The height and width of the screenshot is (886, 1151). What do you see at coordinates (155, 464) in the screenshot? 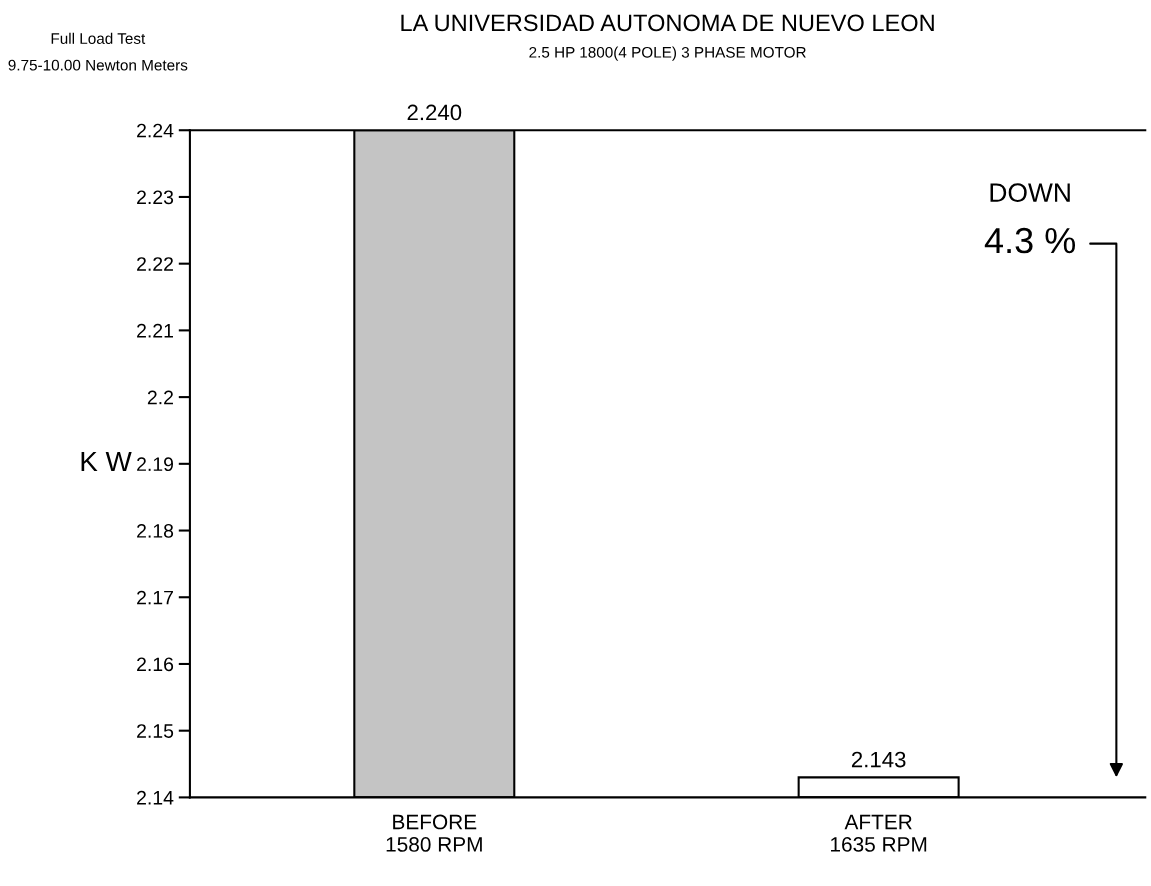
I see `y-tick-label: 2.19` at bounding box center [155, 464].